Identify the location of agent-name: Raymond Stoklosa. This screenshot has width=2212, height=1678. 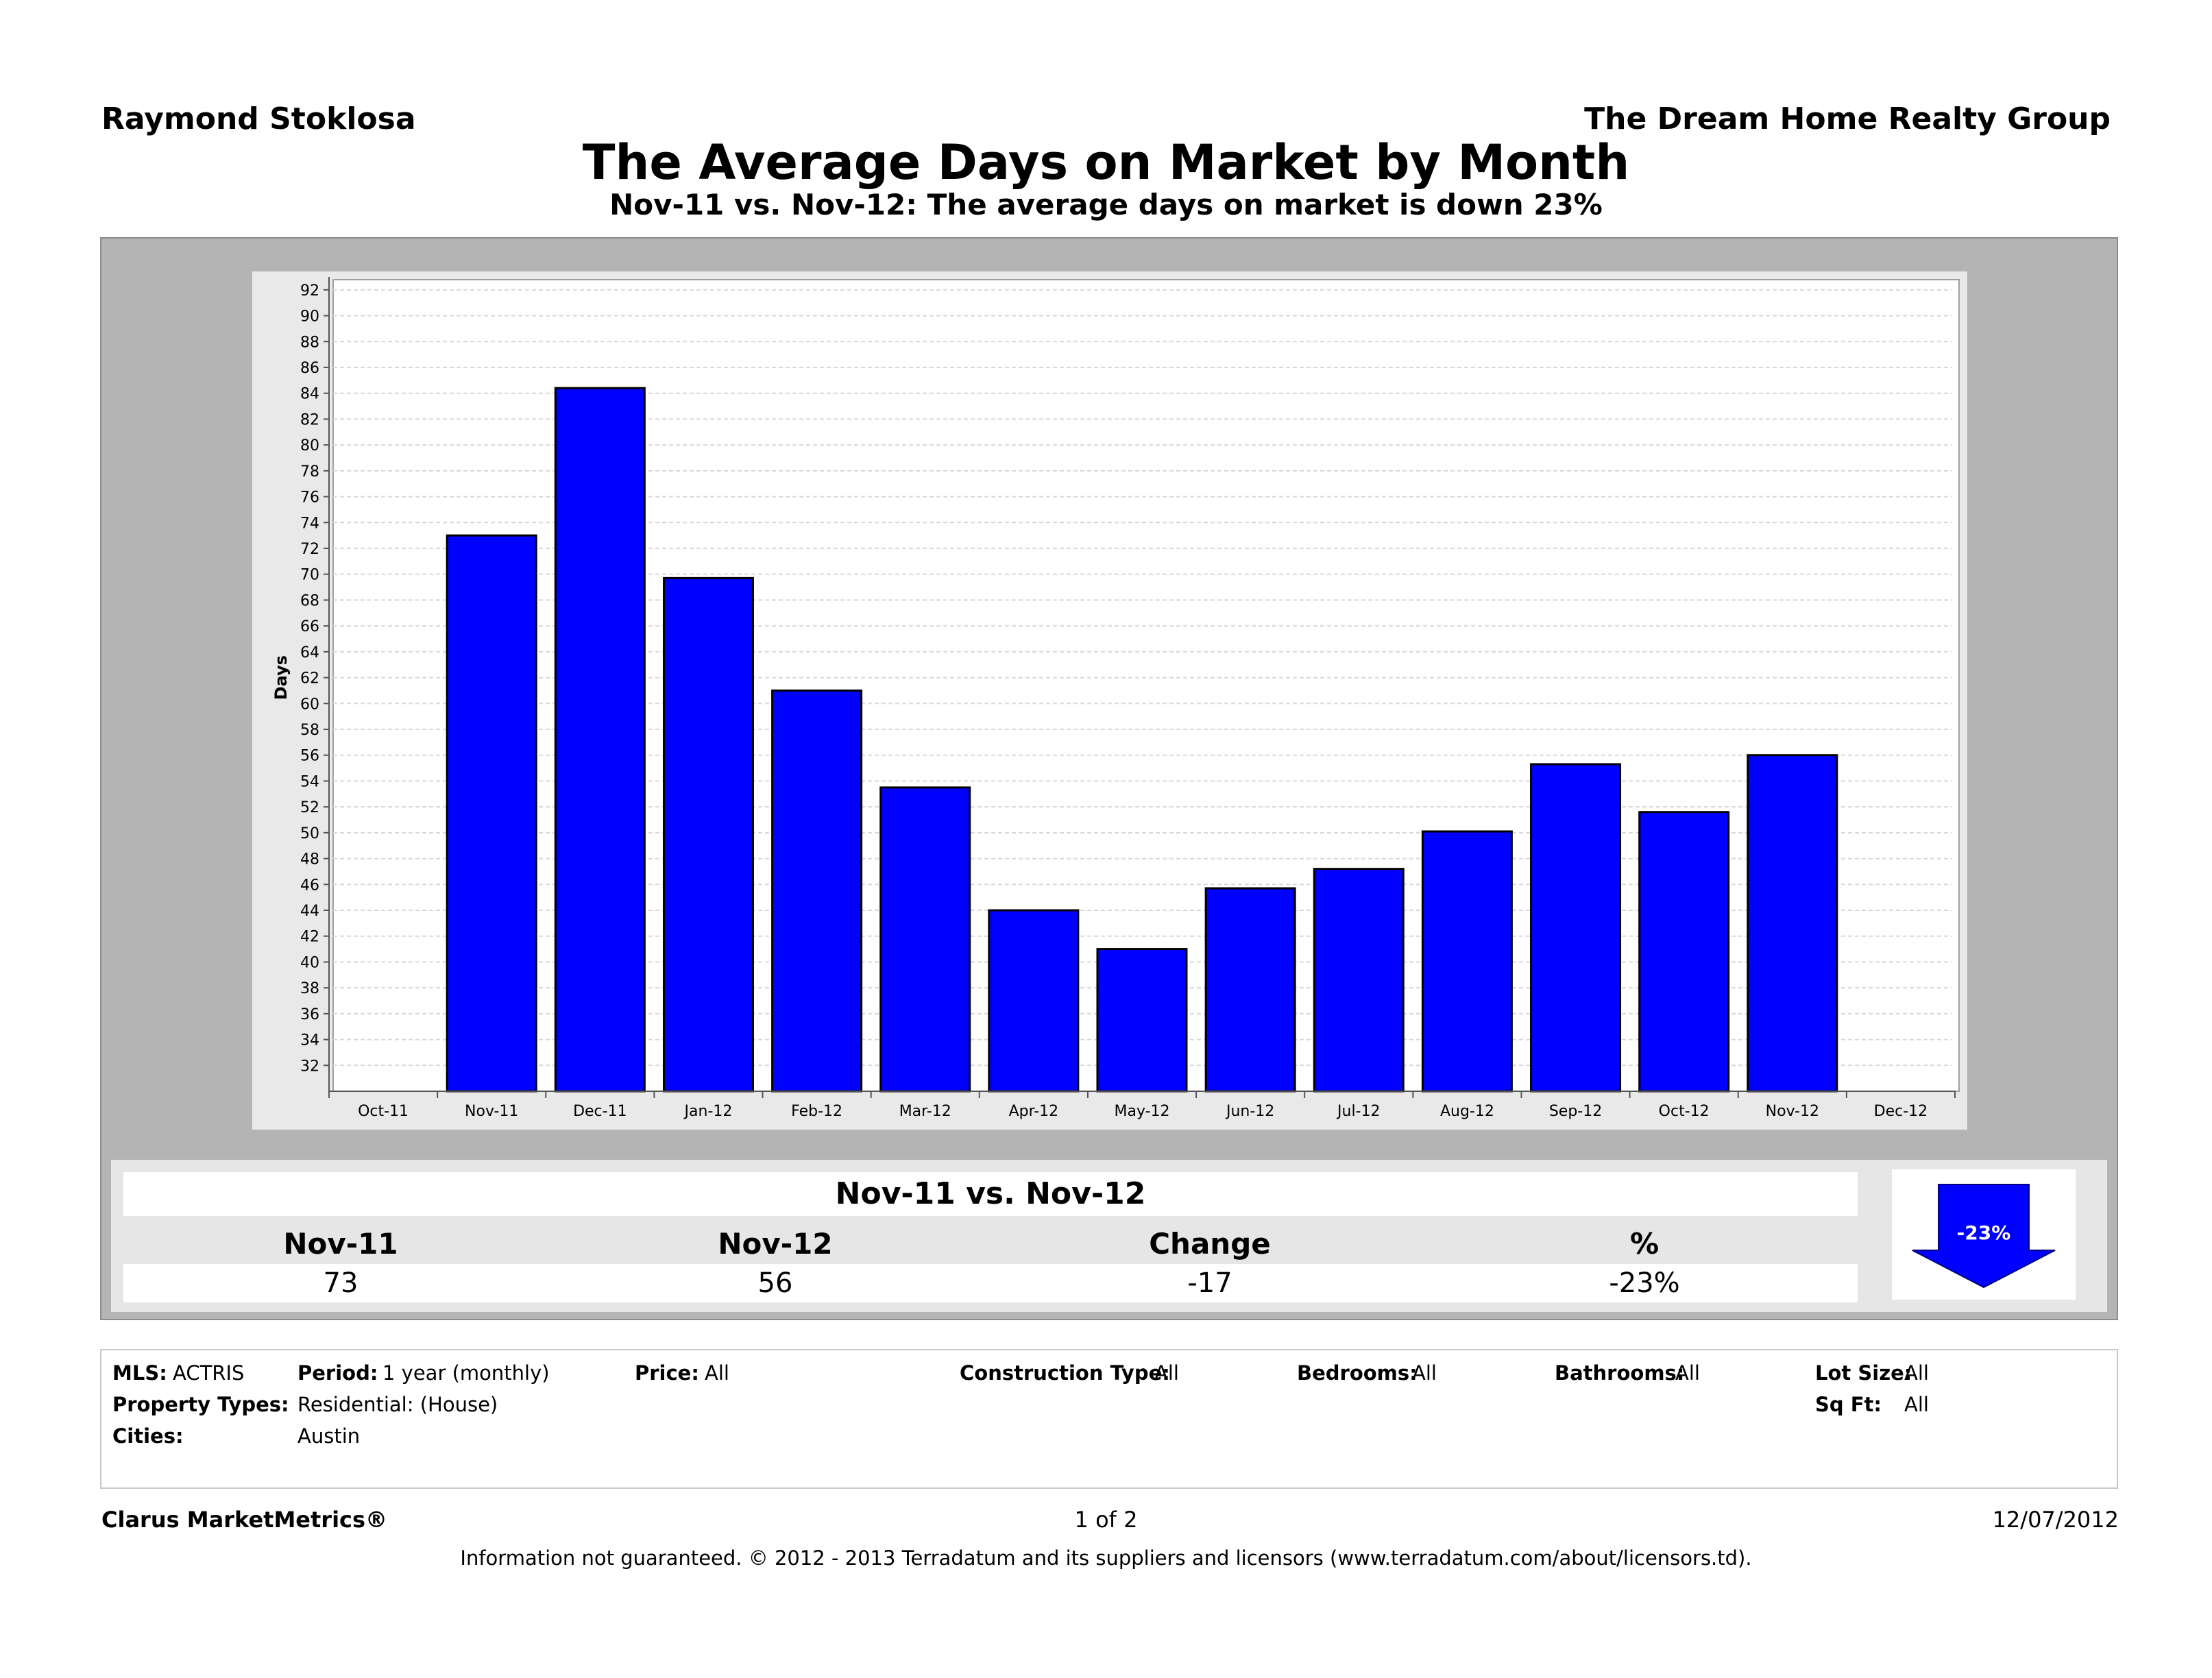
(258, 118).